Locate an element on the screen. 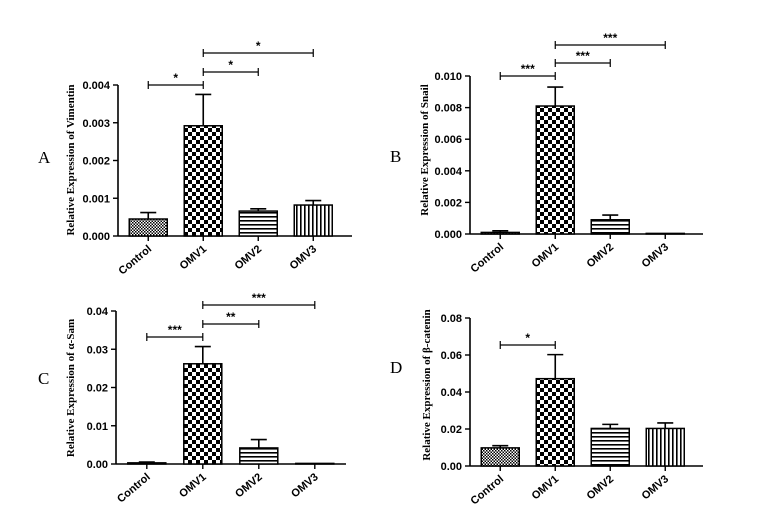 Image resolution: width=770 pixels, height=527 pixels. y-tick-label: 0.06 is located at coordinates (451, 356).